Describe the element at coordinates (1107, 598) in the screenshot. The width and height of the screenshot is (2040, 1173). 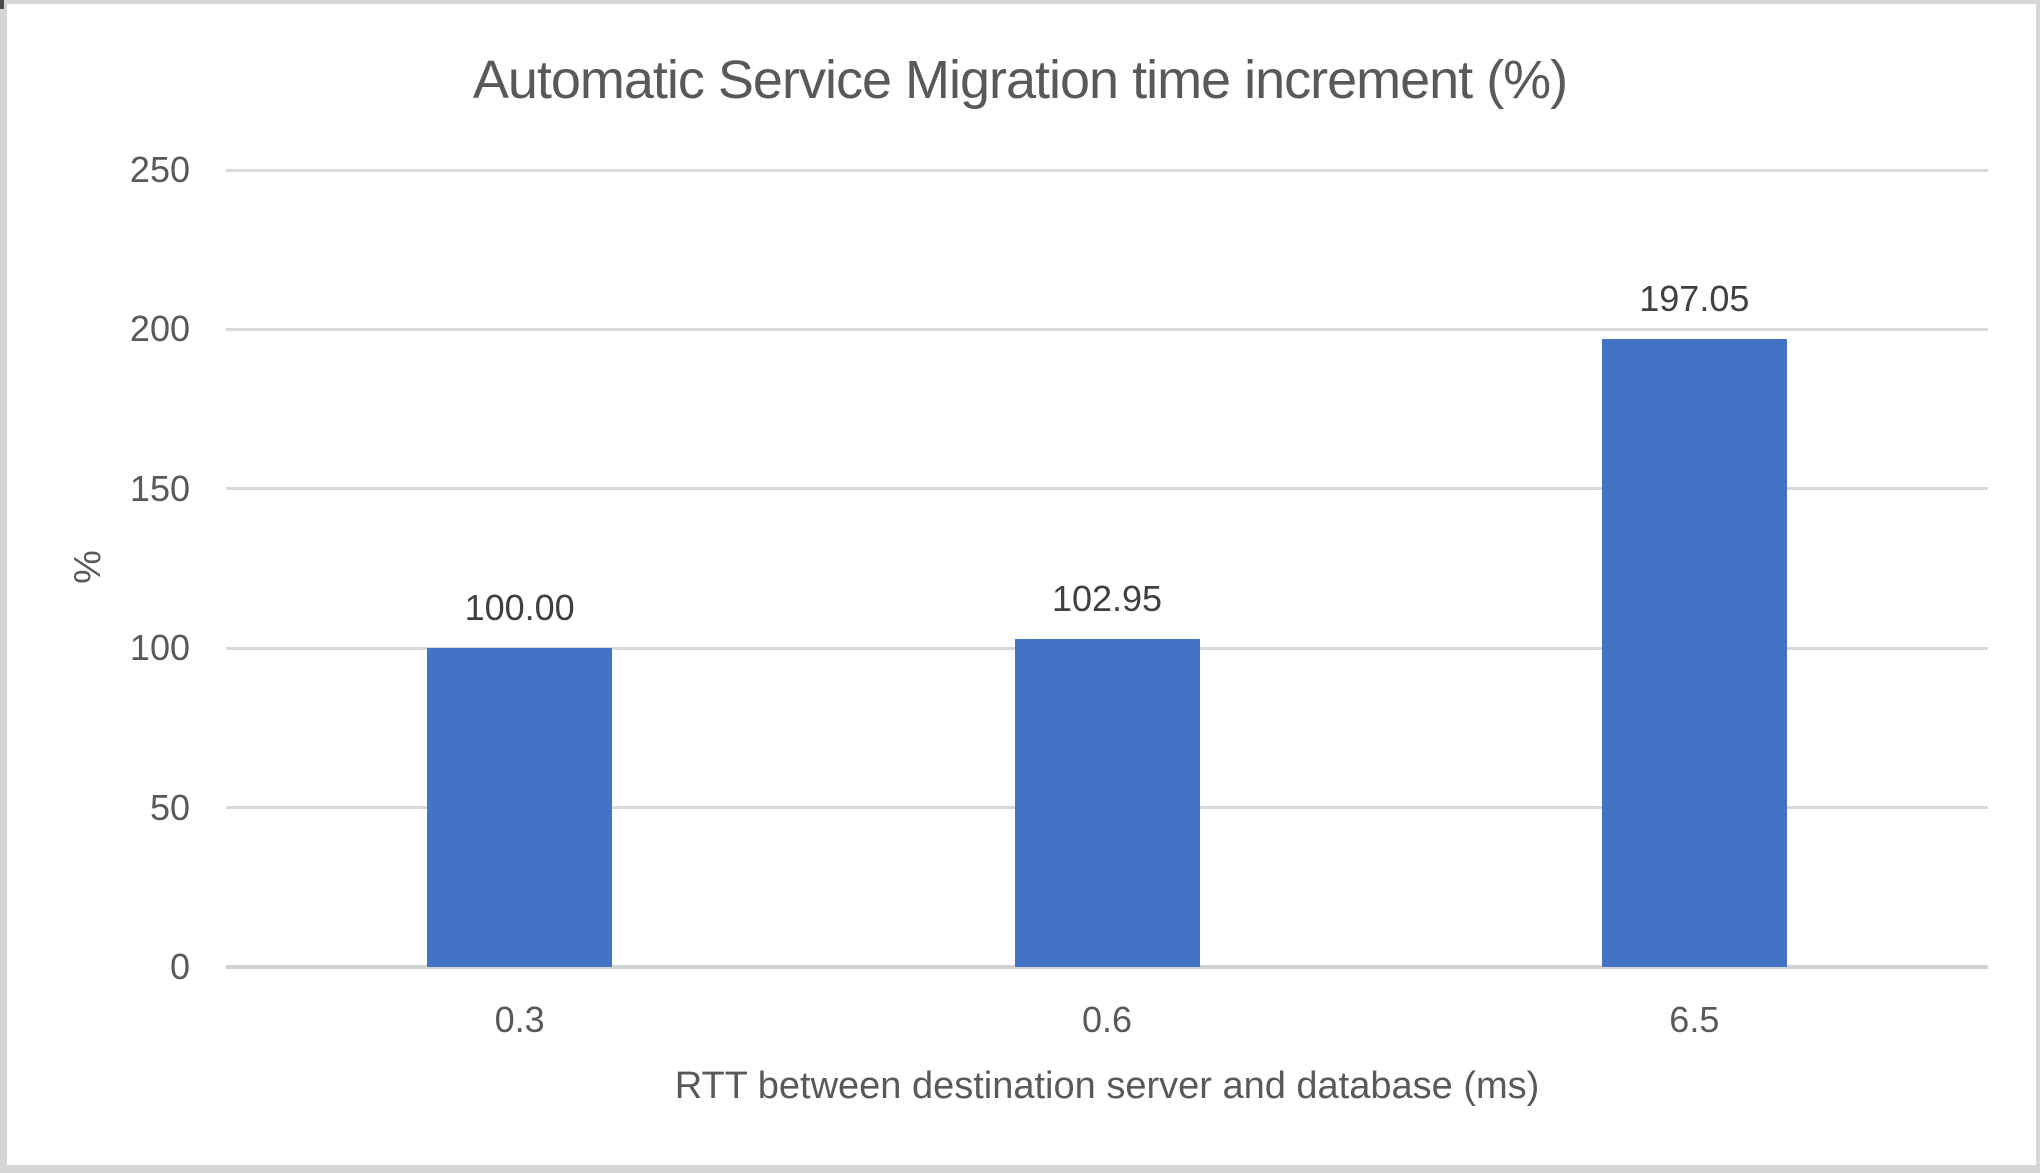
I see `bar-value-label: 102.95` at that location.